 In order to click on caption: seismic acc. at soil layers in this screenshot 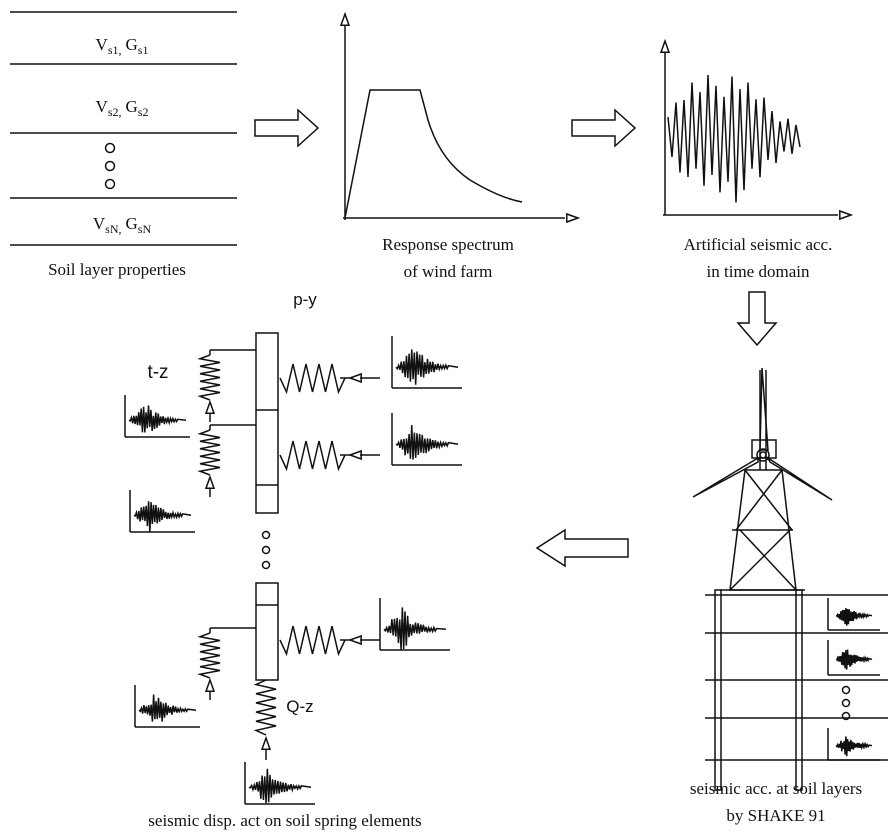, I will do `click(776, 788)`.